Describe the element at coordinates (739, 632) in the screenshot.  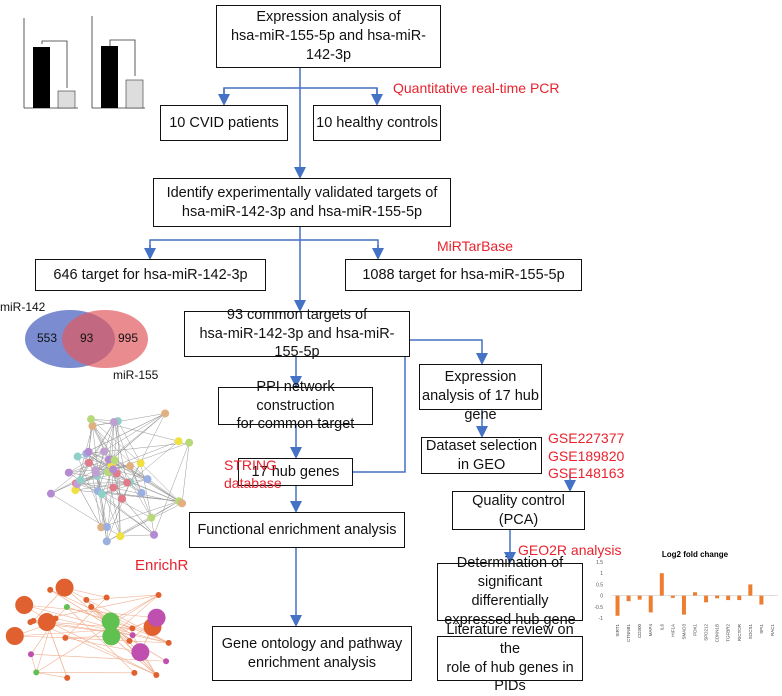
I see `x-tick-label: RICTOR` at that location.